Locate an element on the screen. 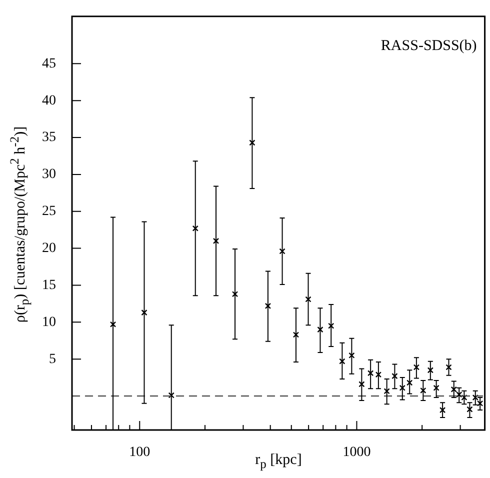 The height and width of the screenshot is (478, 490). x-tick-label: 100 is located at coordinates (139, 452).